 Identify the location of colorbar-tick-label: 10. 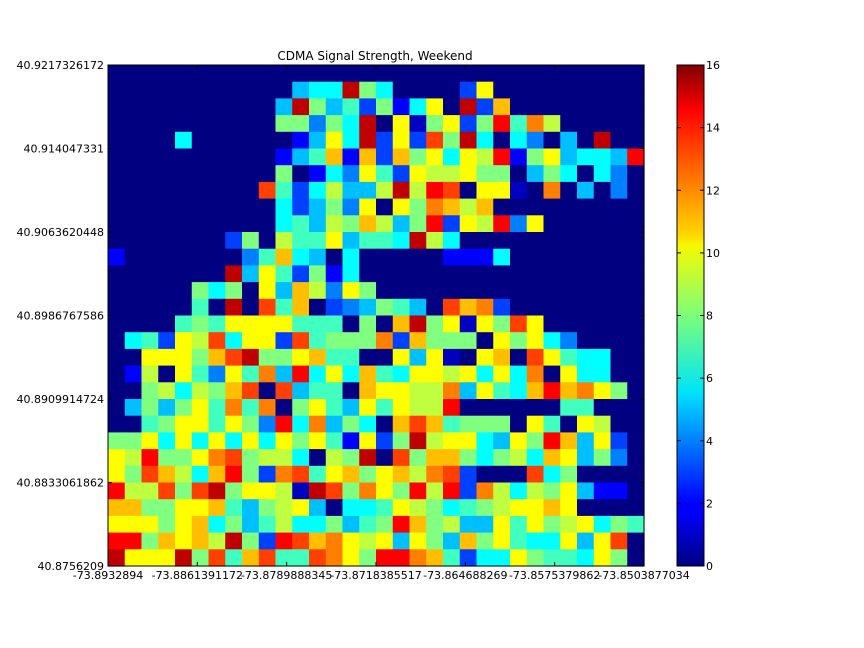
(713, 253).